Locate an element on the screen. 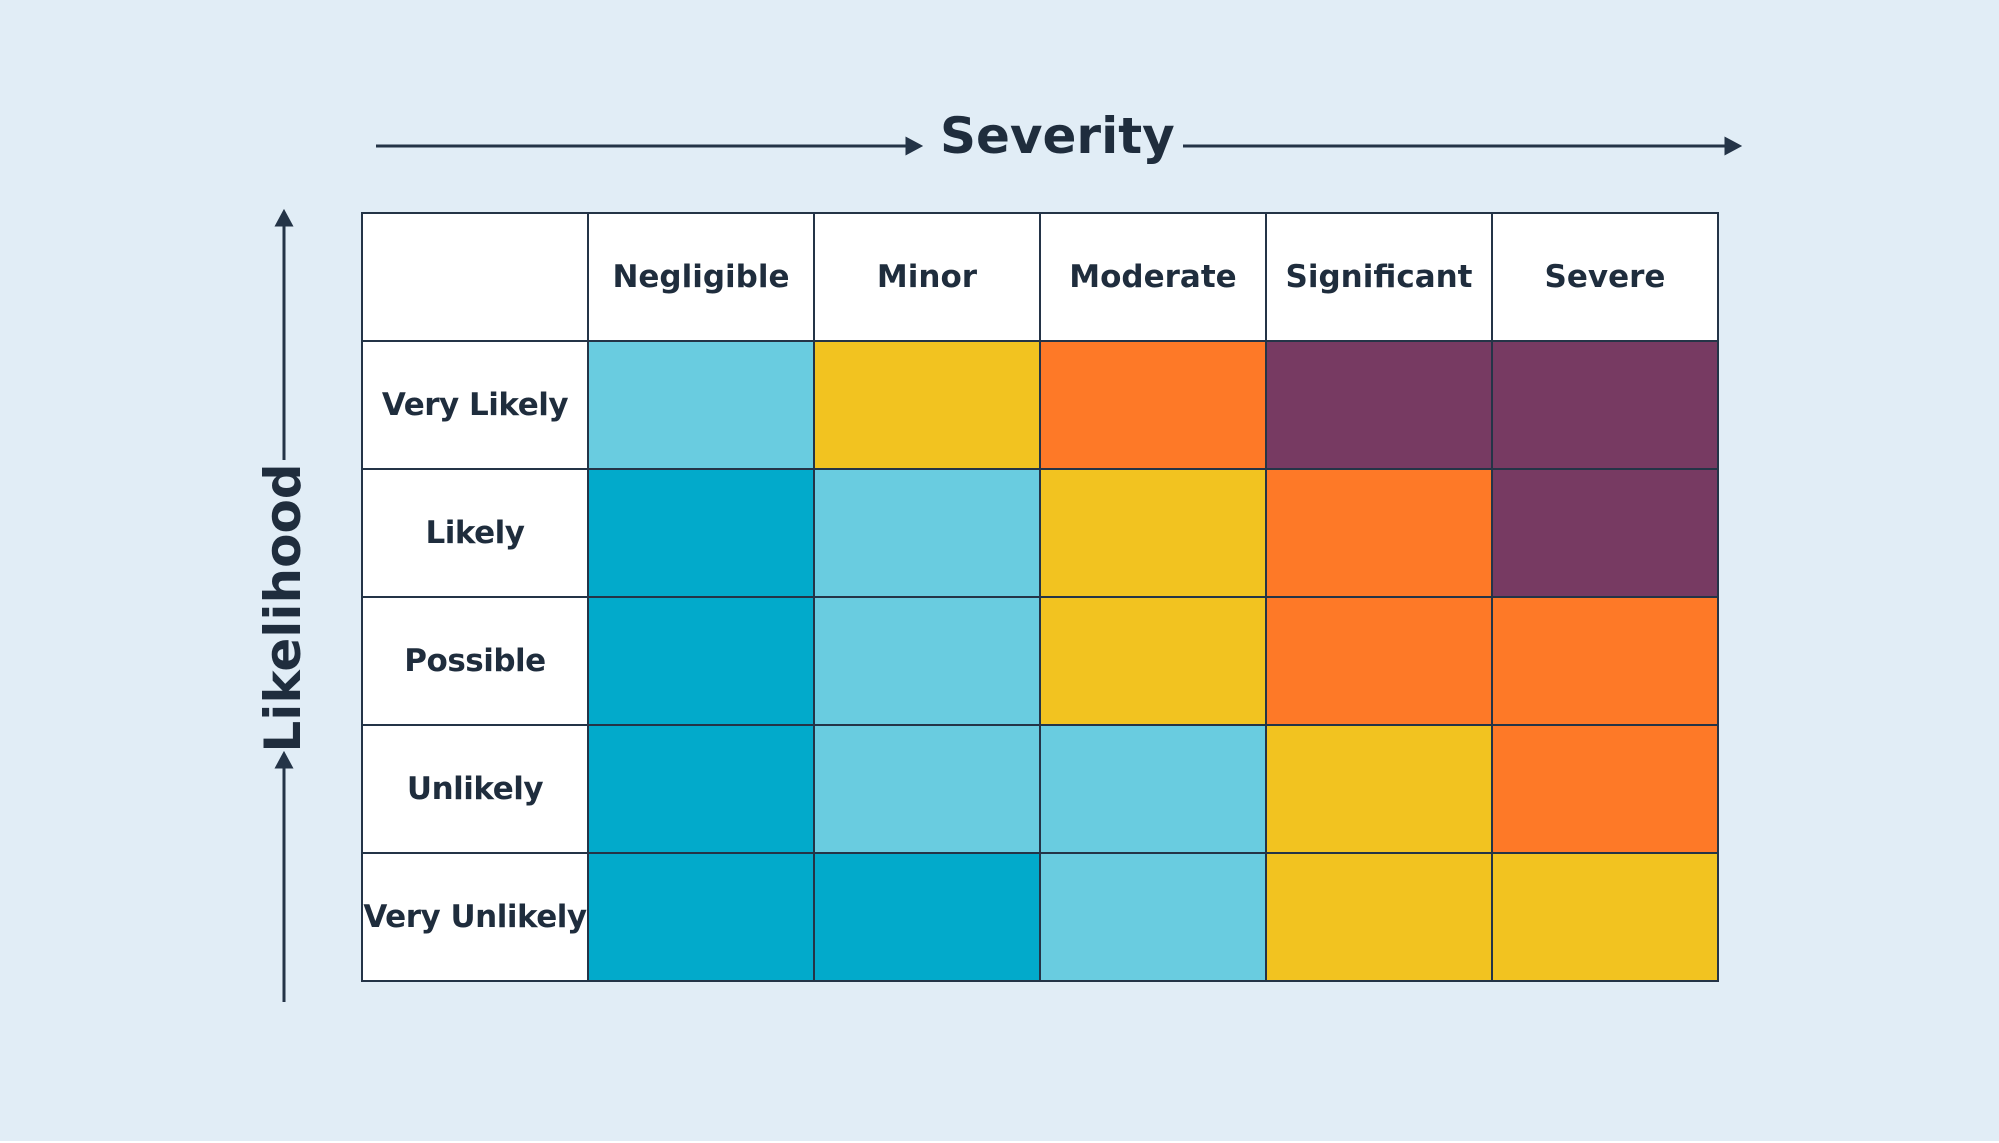 Image resolution: width=1999 pixels, height=1143 pixels. severity-axis-title: Severity is located at coordinates (1057, 136).